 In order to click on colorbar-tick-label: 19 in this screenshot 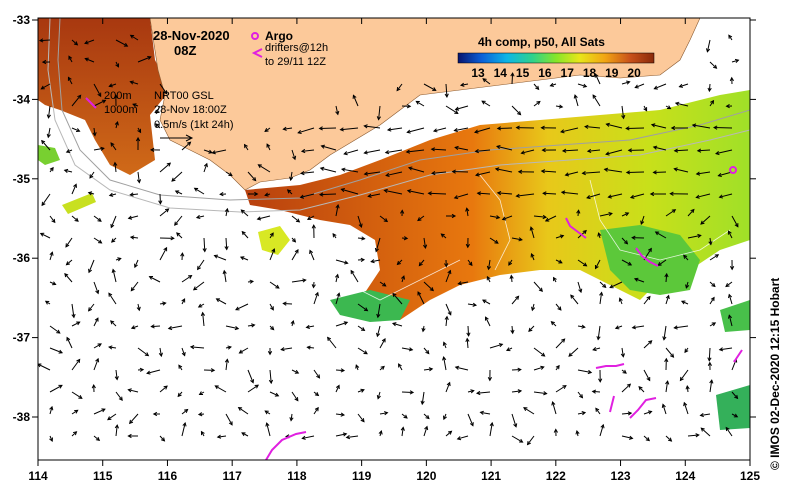, I will do `click(612, 73)`.